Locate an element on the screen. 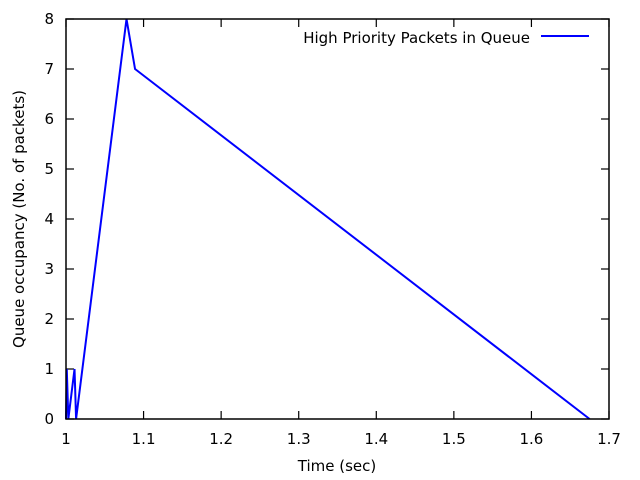  y-tick-label: 5 is located at coordinates (49, 169).